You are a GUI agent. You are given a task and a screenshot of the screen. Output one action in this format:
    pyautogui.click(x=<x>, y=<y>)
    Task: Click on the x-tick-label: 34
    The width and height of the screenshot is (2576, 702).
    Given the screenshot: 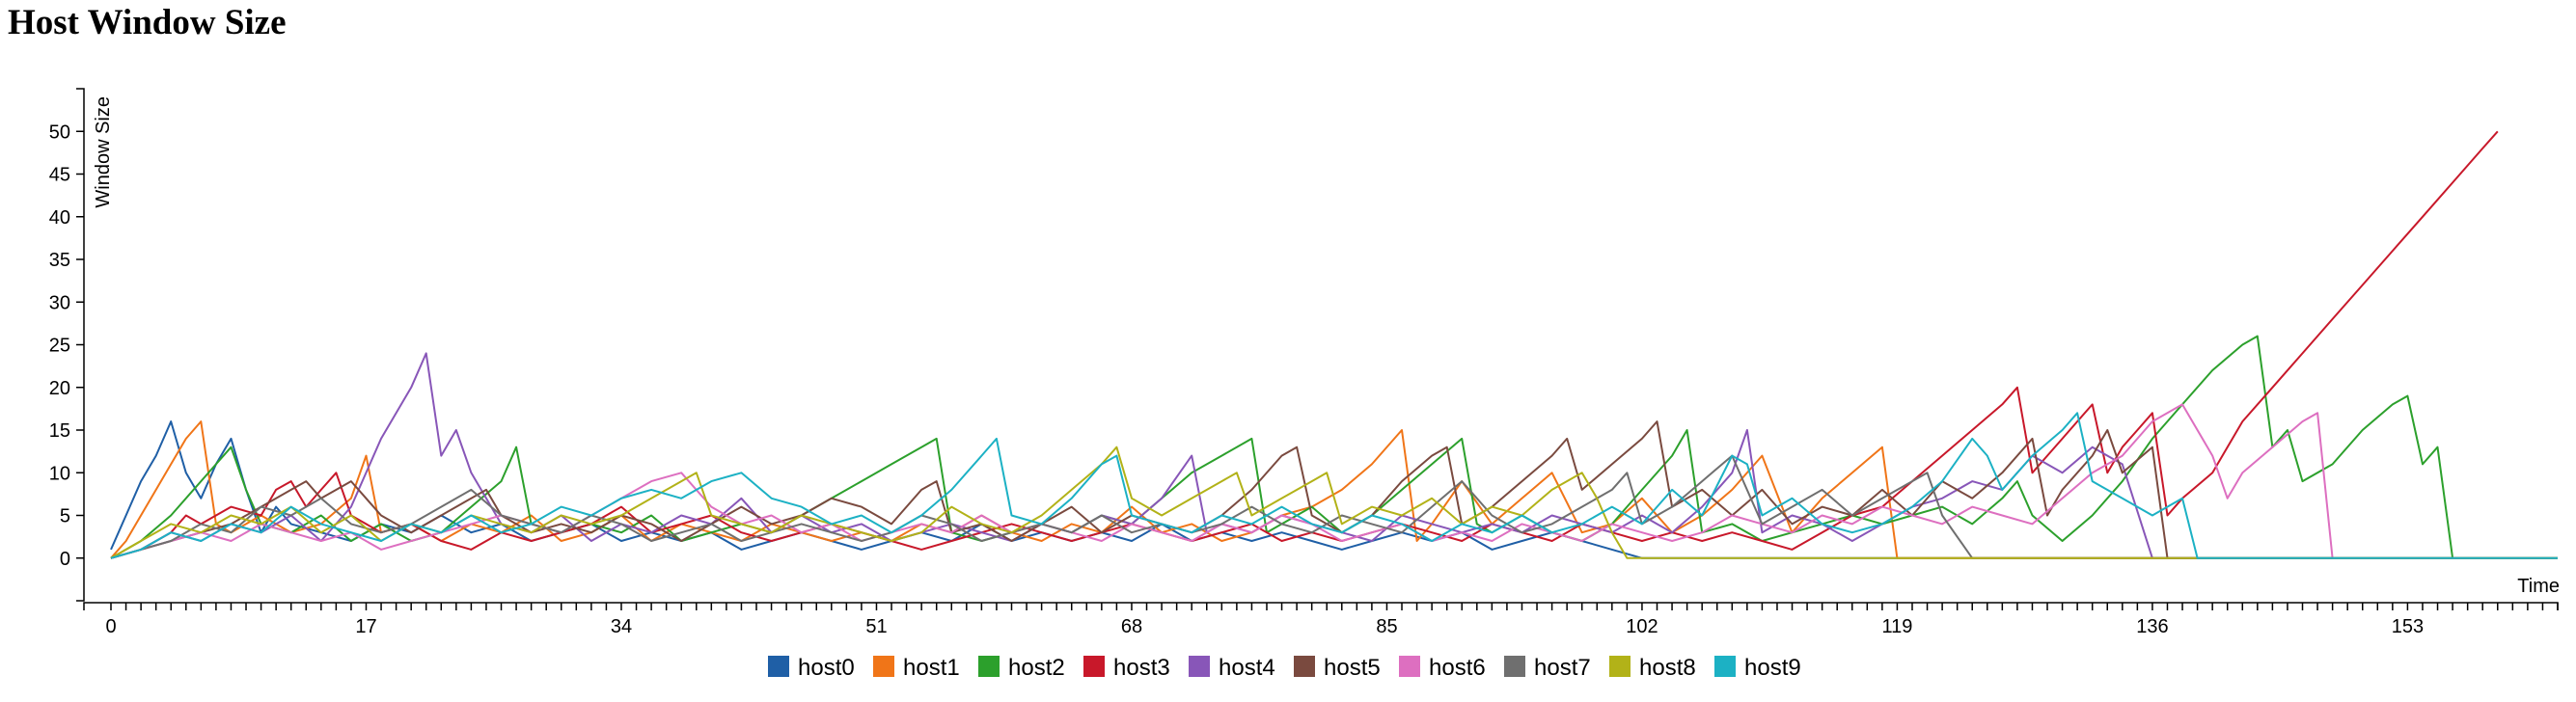 What is the action you would take?
    pyautogui.click(x=622, y=626)
    